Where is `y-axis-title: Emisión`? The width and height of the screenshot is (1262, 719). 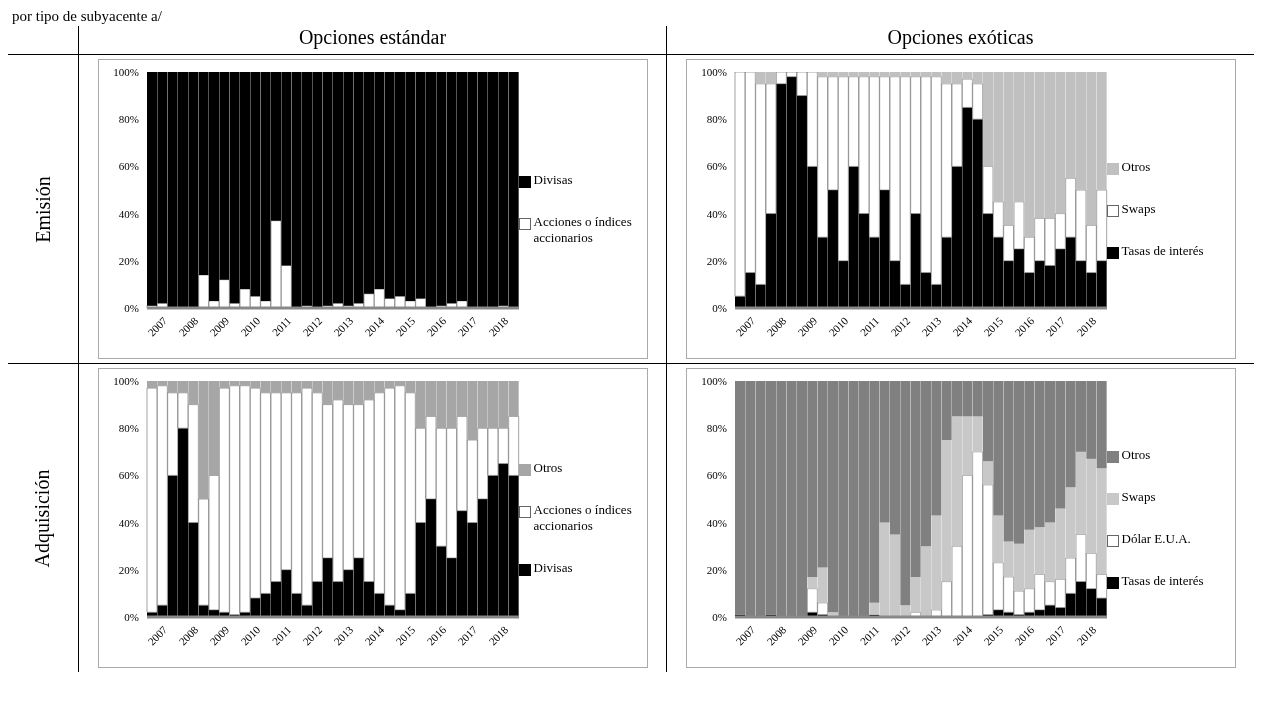 y-axis-title: Emisión is located at coordinates (43, 209).